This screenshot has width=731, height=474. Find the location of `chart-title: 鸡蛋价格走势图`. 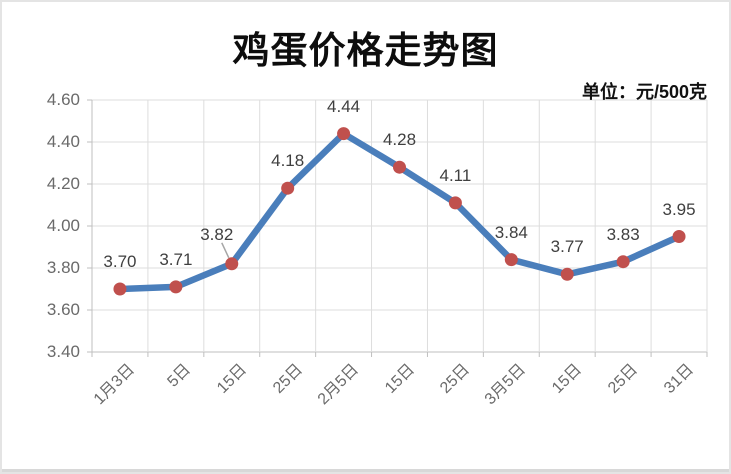

chart-title: 鸡蛋价格走势图 is located at coordinates (365, 50).